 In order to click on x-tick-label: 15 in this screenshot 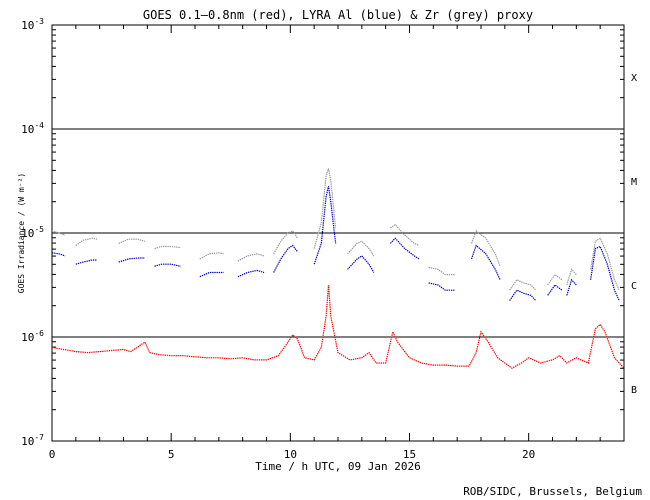, I will do `click(409, 454)`.